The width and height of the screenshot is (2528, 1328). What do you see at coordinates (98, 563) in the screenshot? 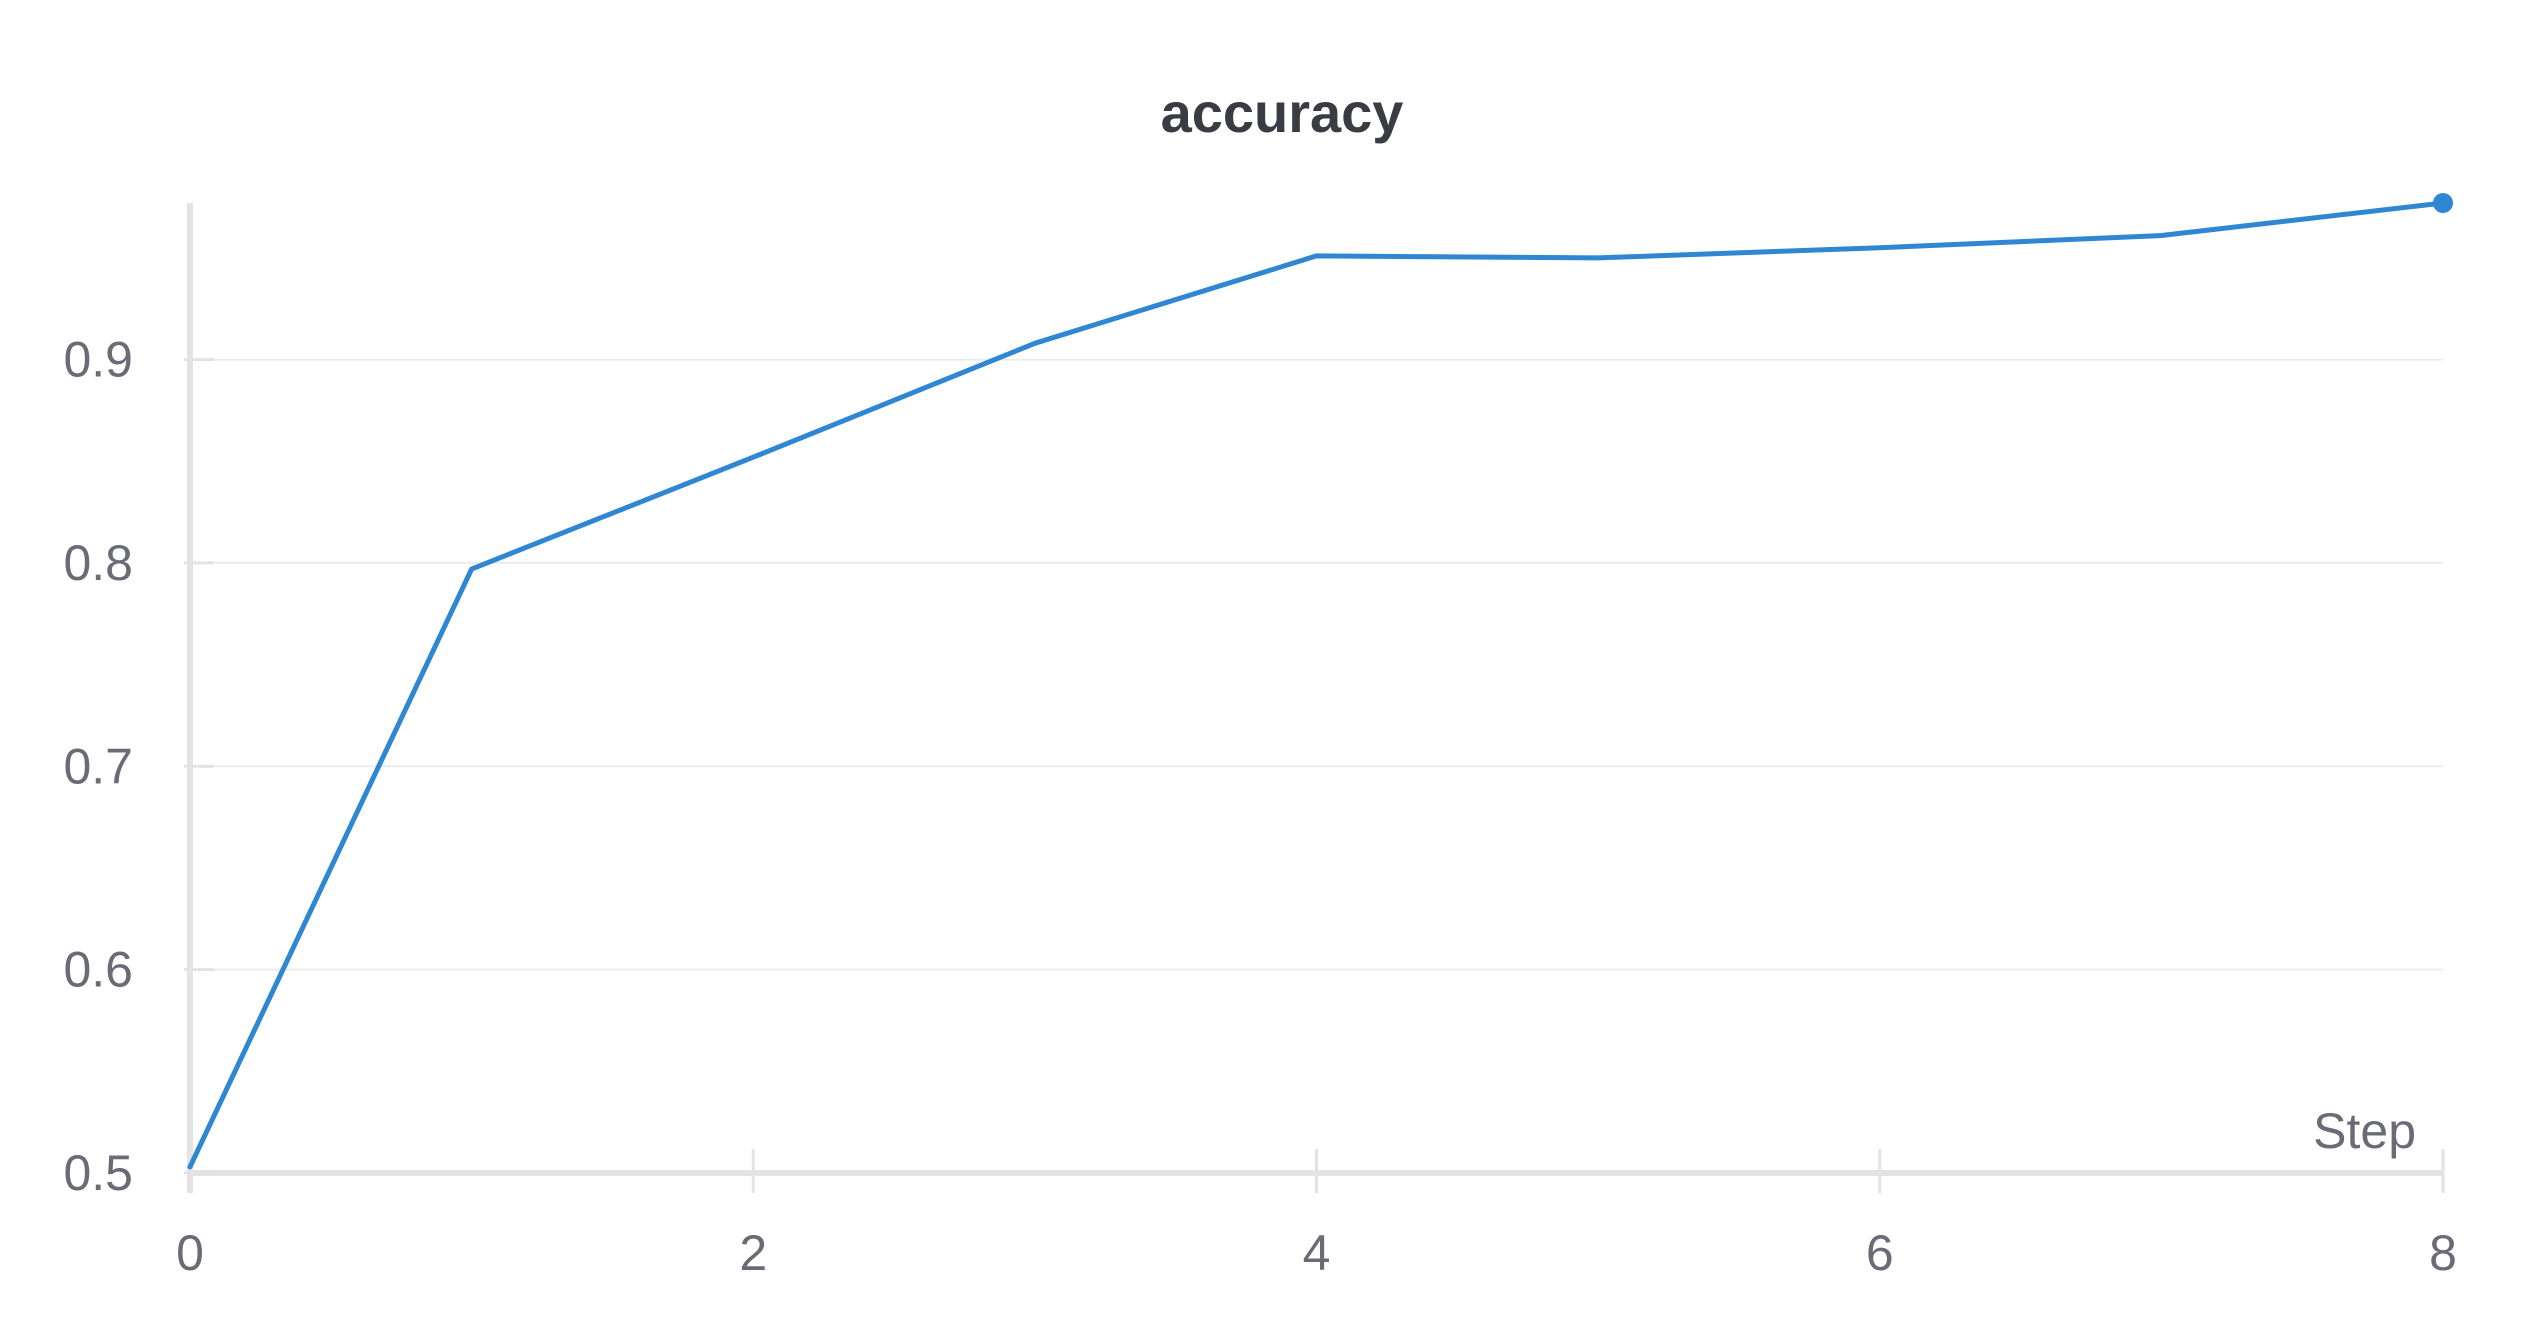
I see `y-tick-label-3: 0.8` at bounding box center [98, 563].